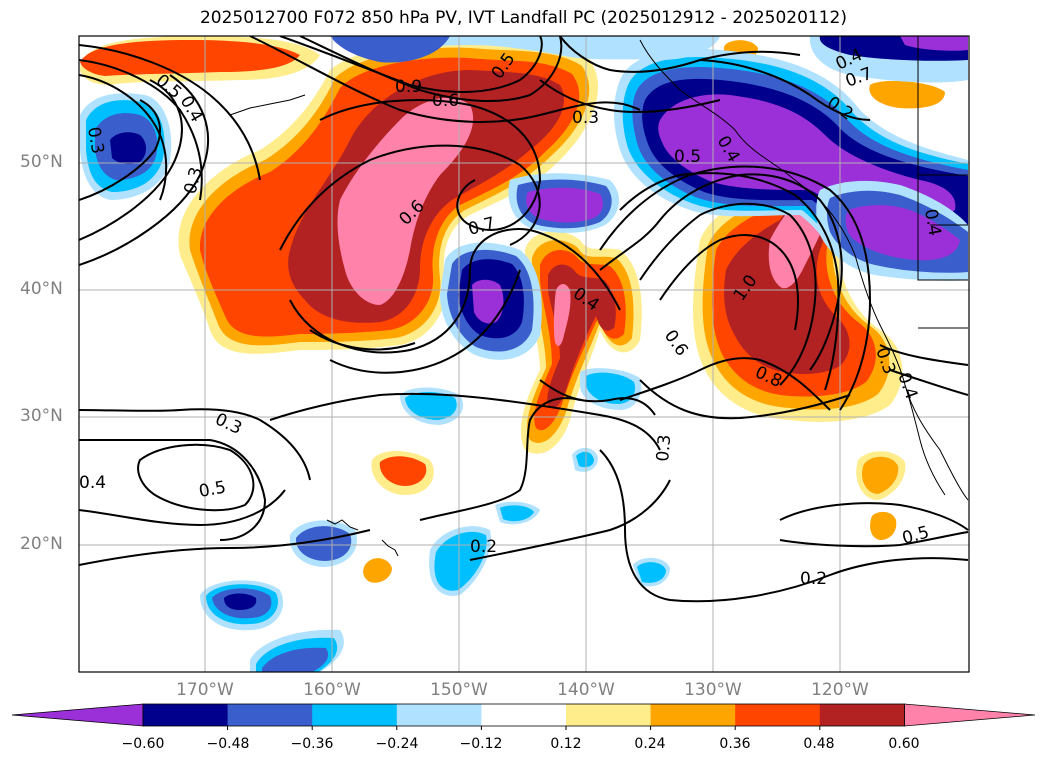 The image size is (1047, 765). What do you see at coordinates (228, 744) in the screenshot?
I see `colorbar-tick: −0.48` at bounding box center [228, 744].